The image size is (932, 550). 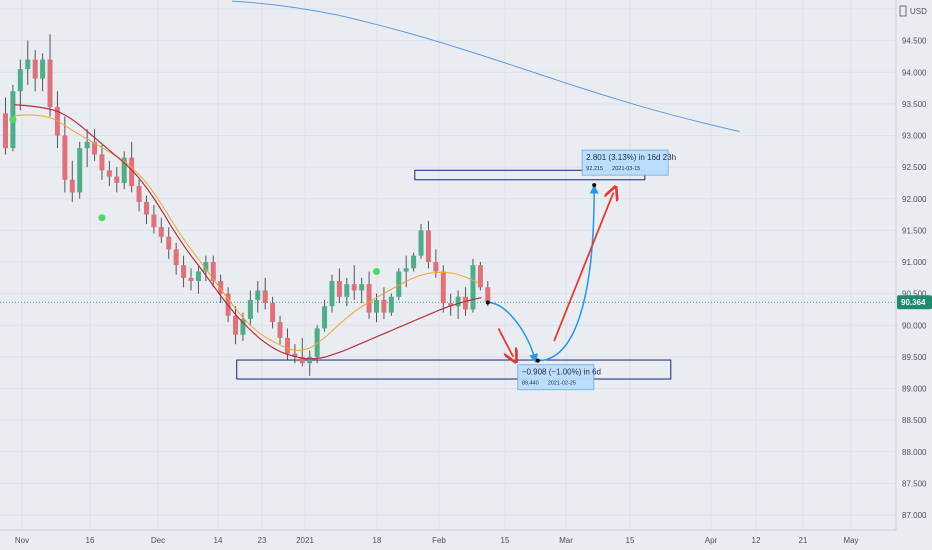 What do you see at coordinates (914, 230) in the screenshot?
I see `y-tick-label: 91.500` at bounding box center [914, 230].